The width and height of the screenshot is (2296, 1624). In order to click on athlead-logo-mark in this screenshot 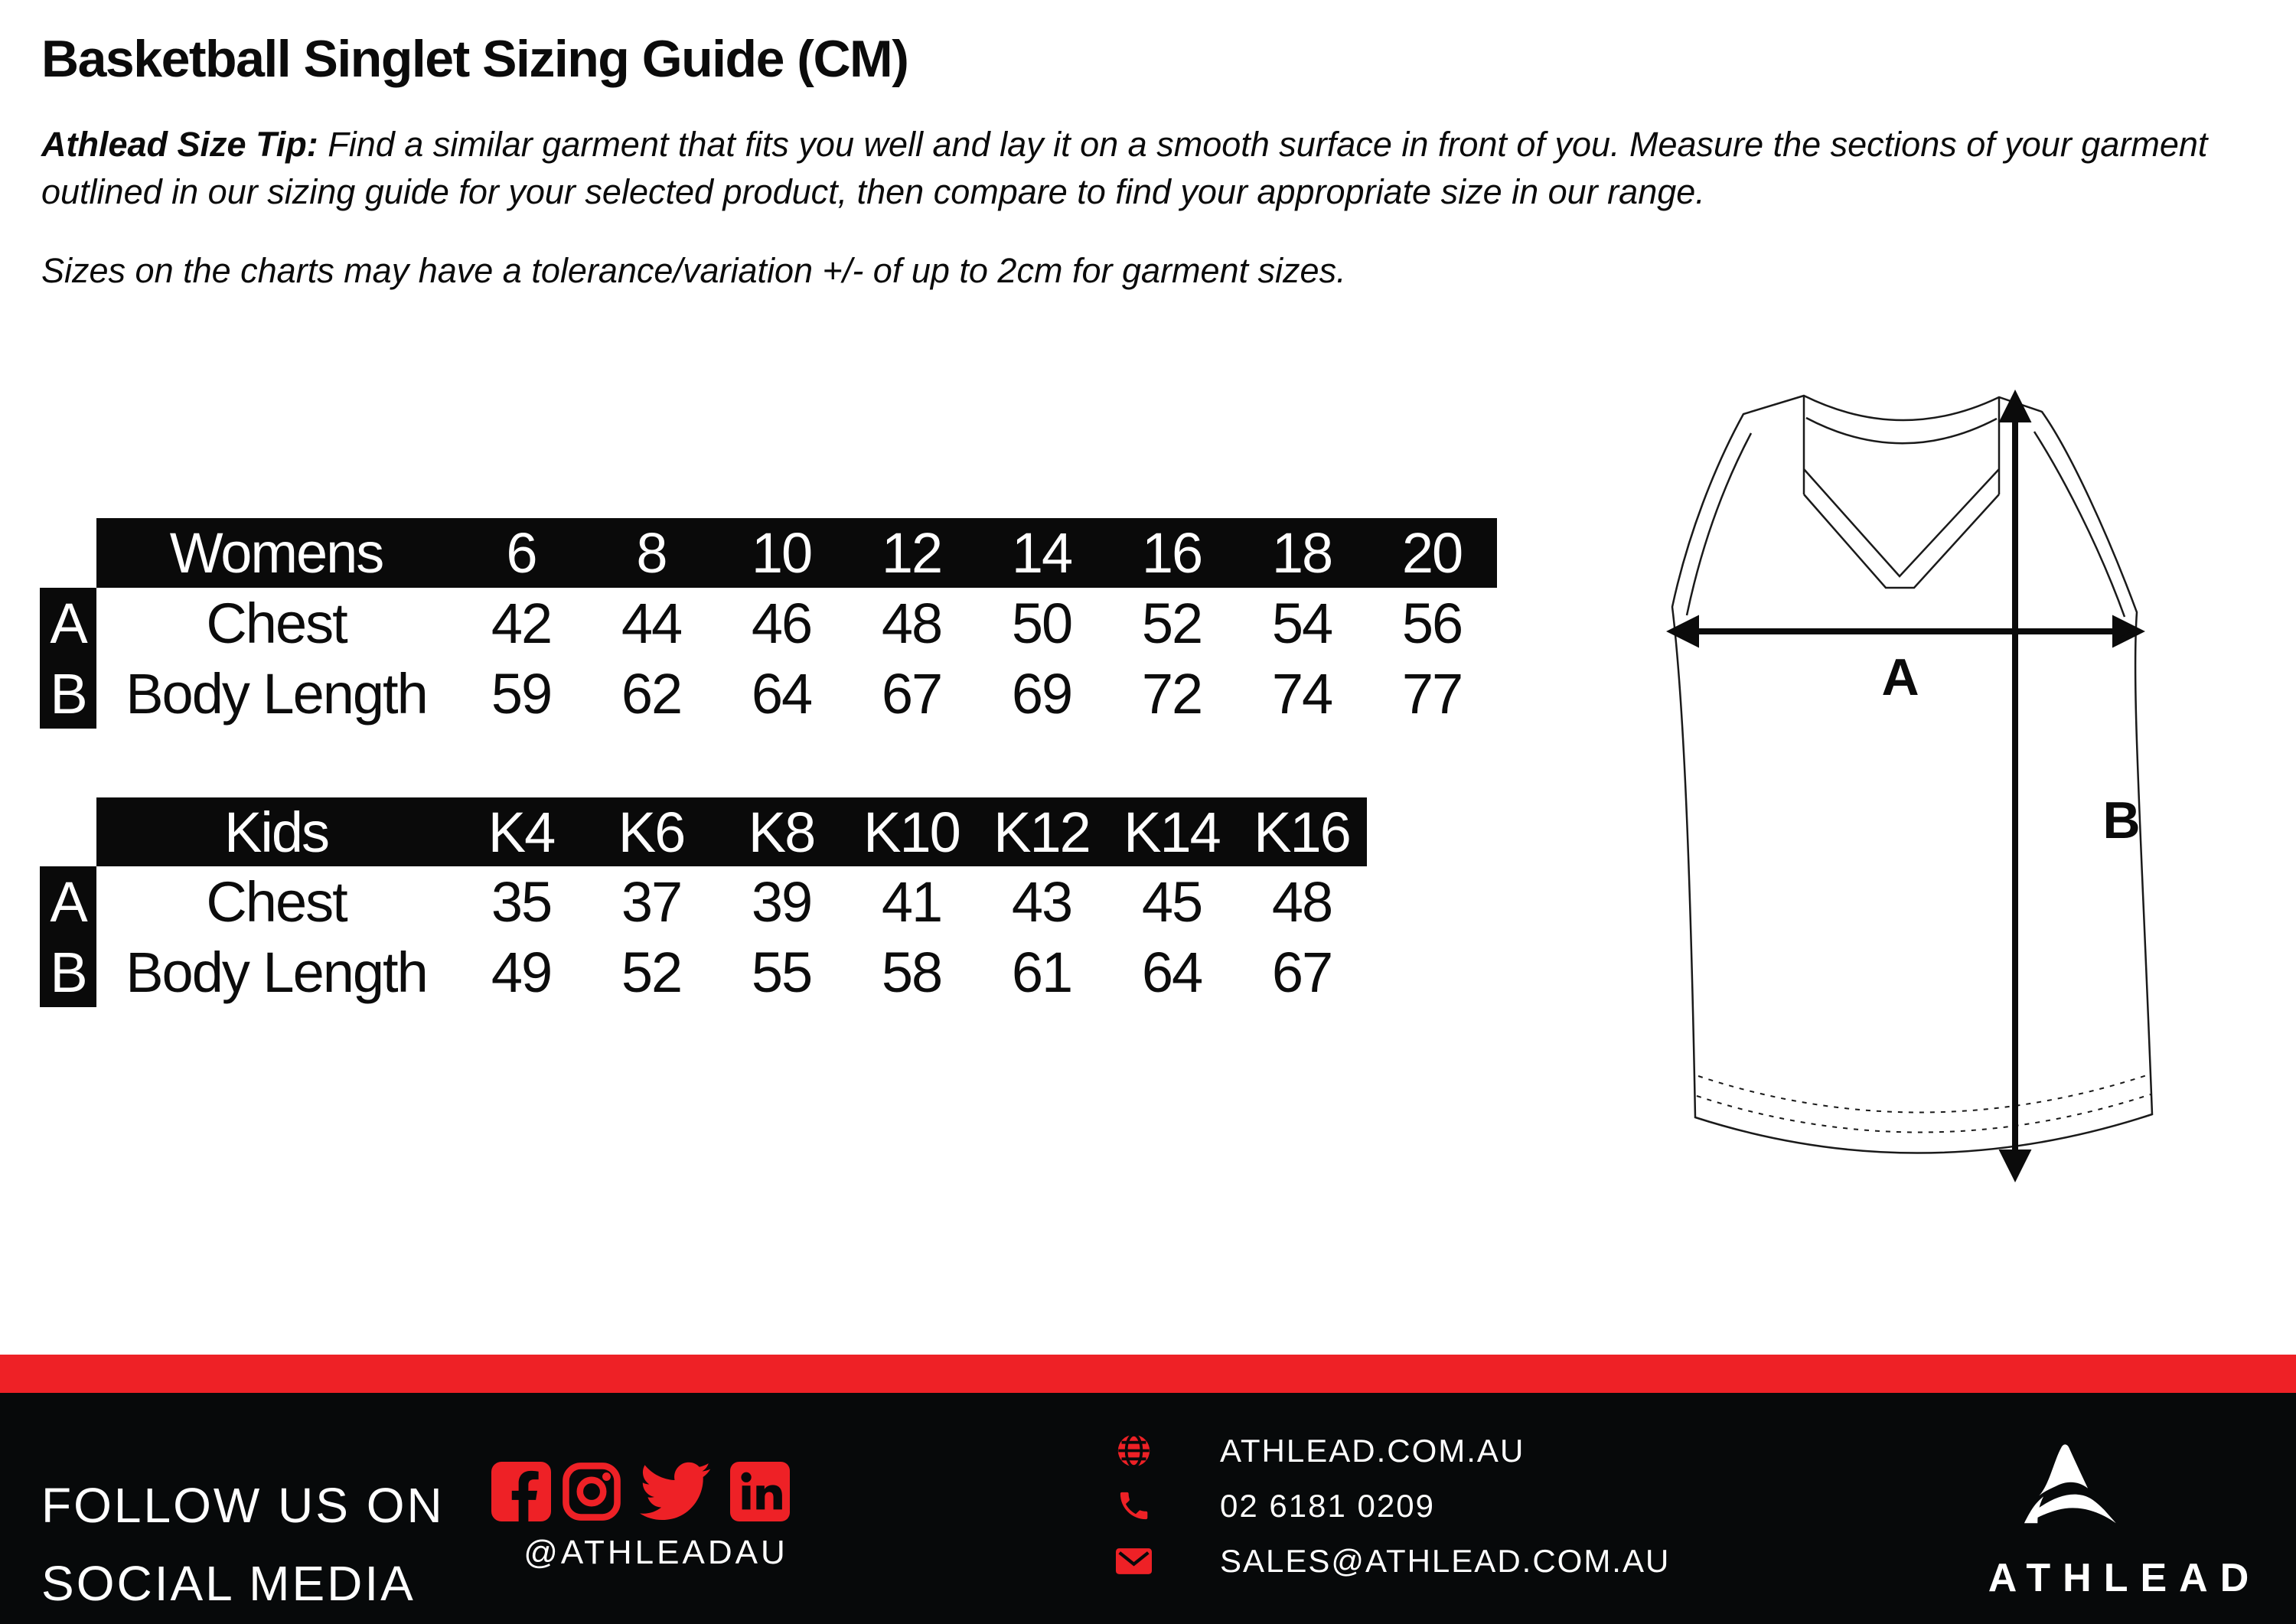, I will do `click(2070, 1484)`.